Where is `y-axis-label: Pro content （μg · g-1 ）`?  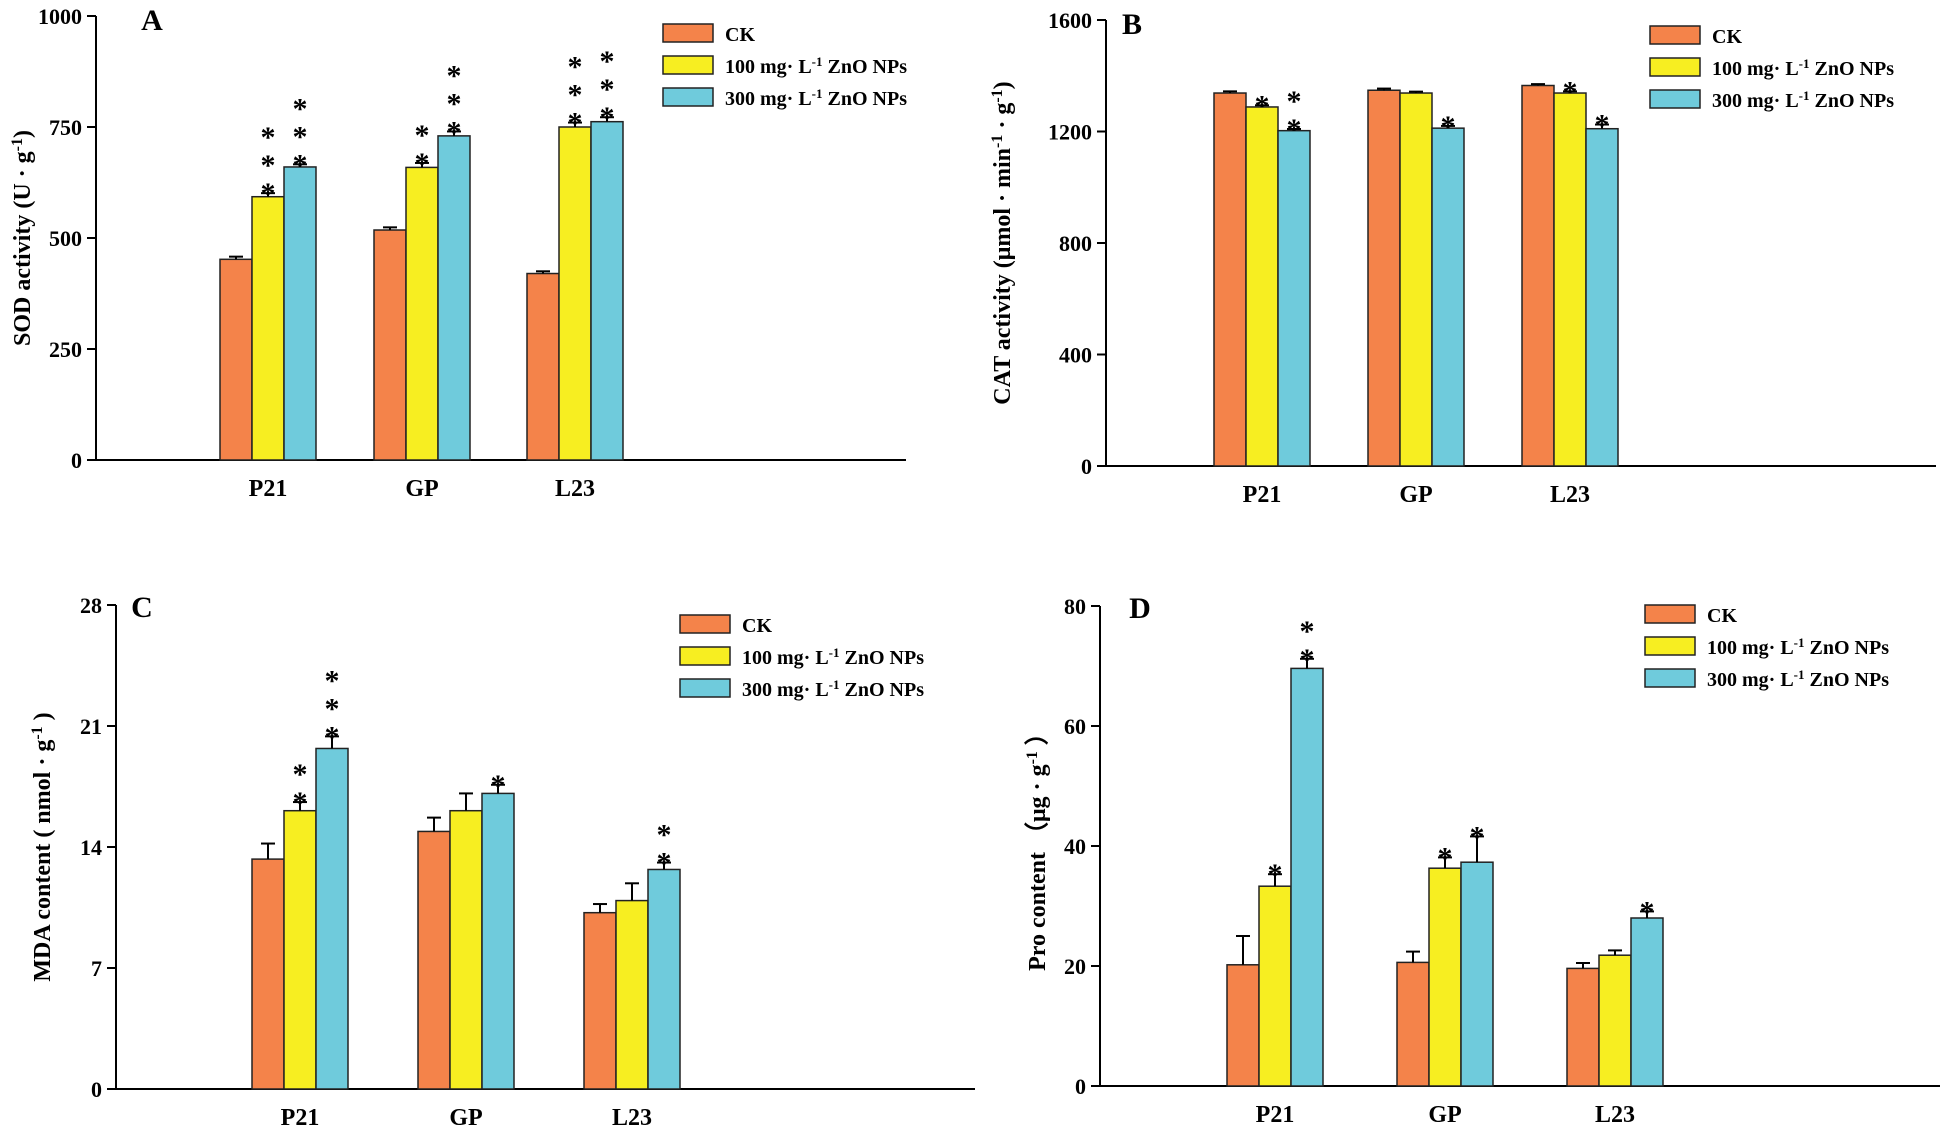
y-axis-label: Pro content （μg · g-1 ） is located at coordinates (1038, 846).